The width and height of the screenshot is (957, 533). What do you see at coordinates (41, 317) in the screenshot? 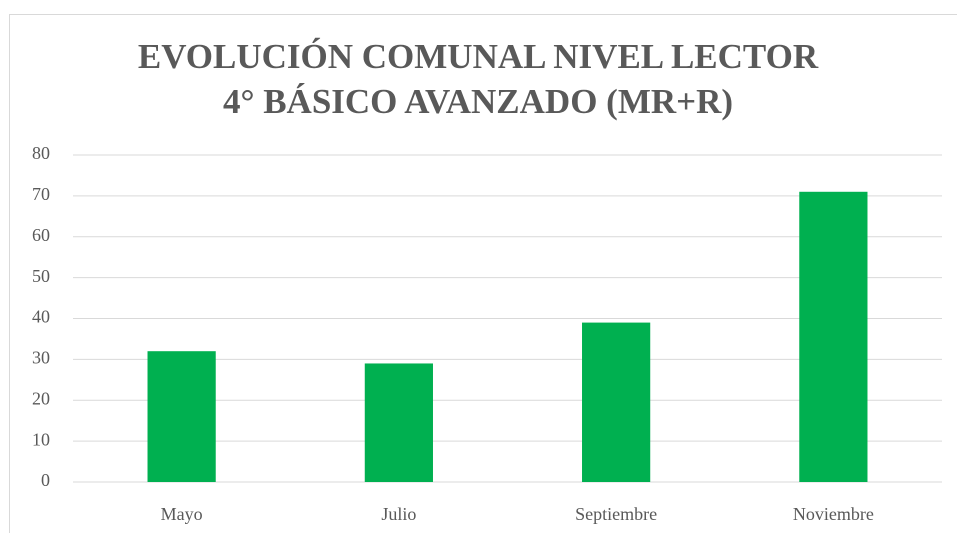
I see `y-tick-label: 40` at bounding box center [41, 317].